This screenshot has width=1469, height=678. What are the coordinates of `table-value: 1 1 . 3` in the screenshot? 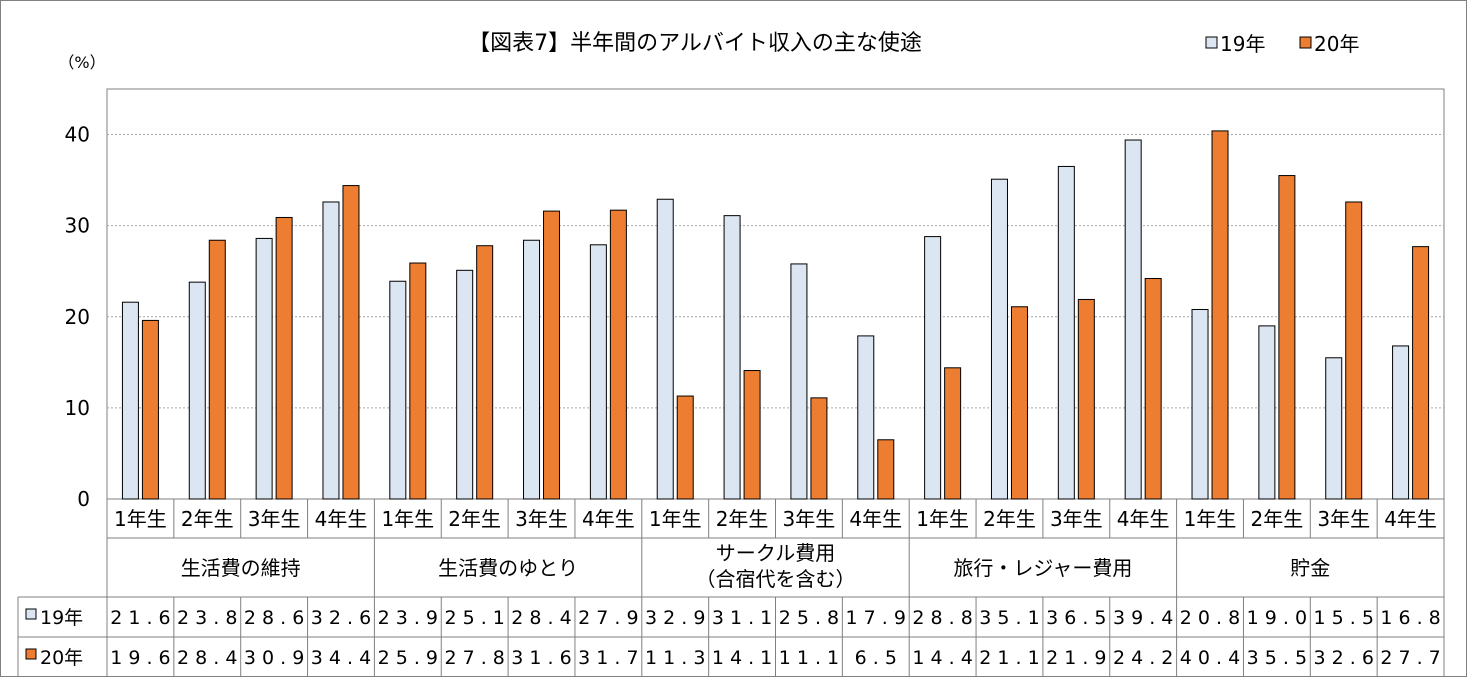 It's located at (675, 658).